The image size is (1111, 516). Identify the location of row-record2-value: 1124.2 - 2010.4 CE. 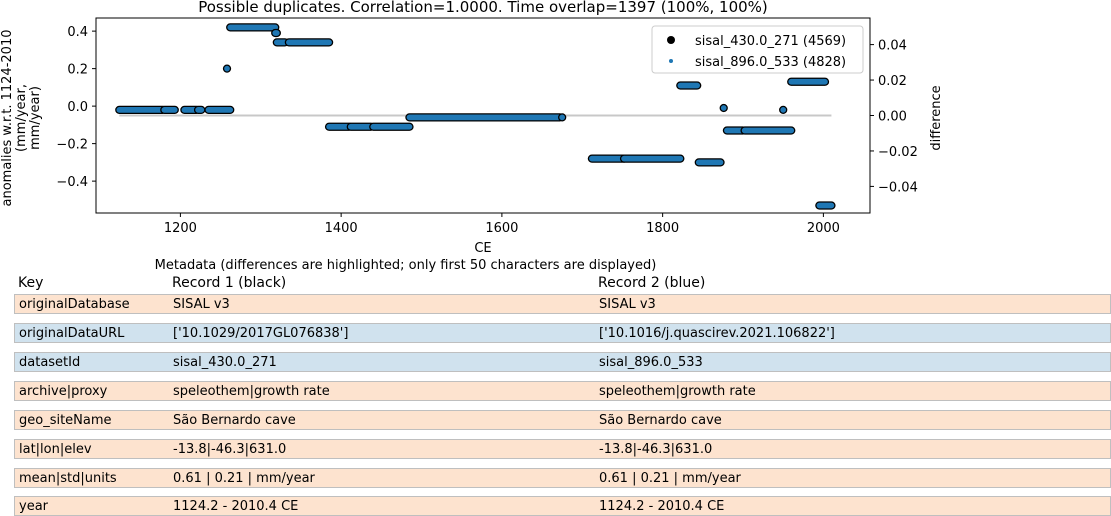
(662, 506).